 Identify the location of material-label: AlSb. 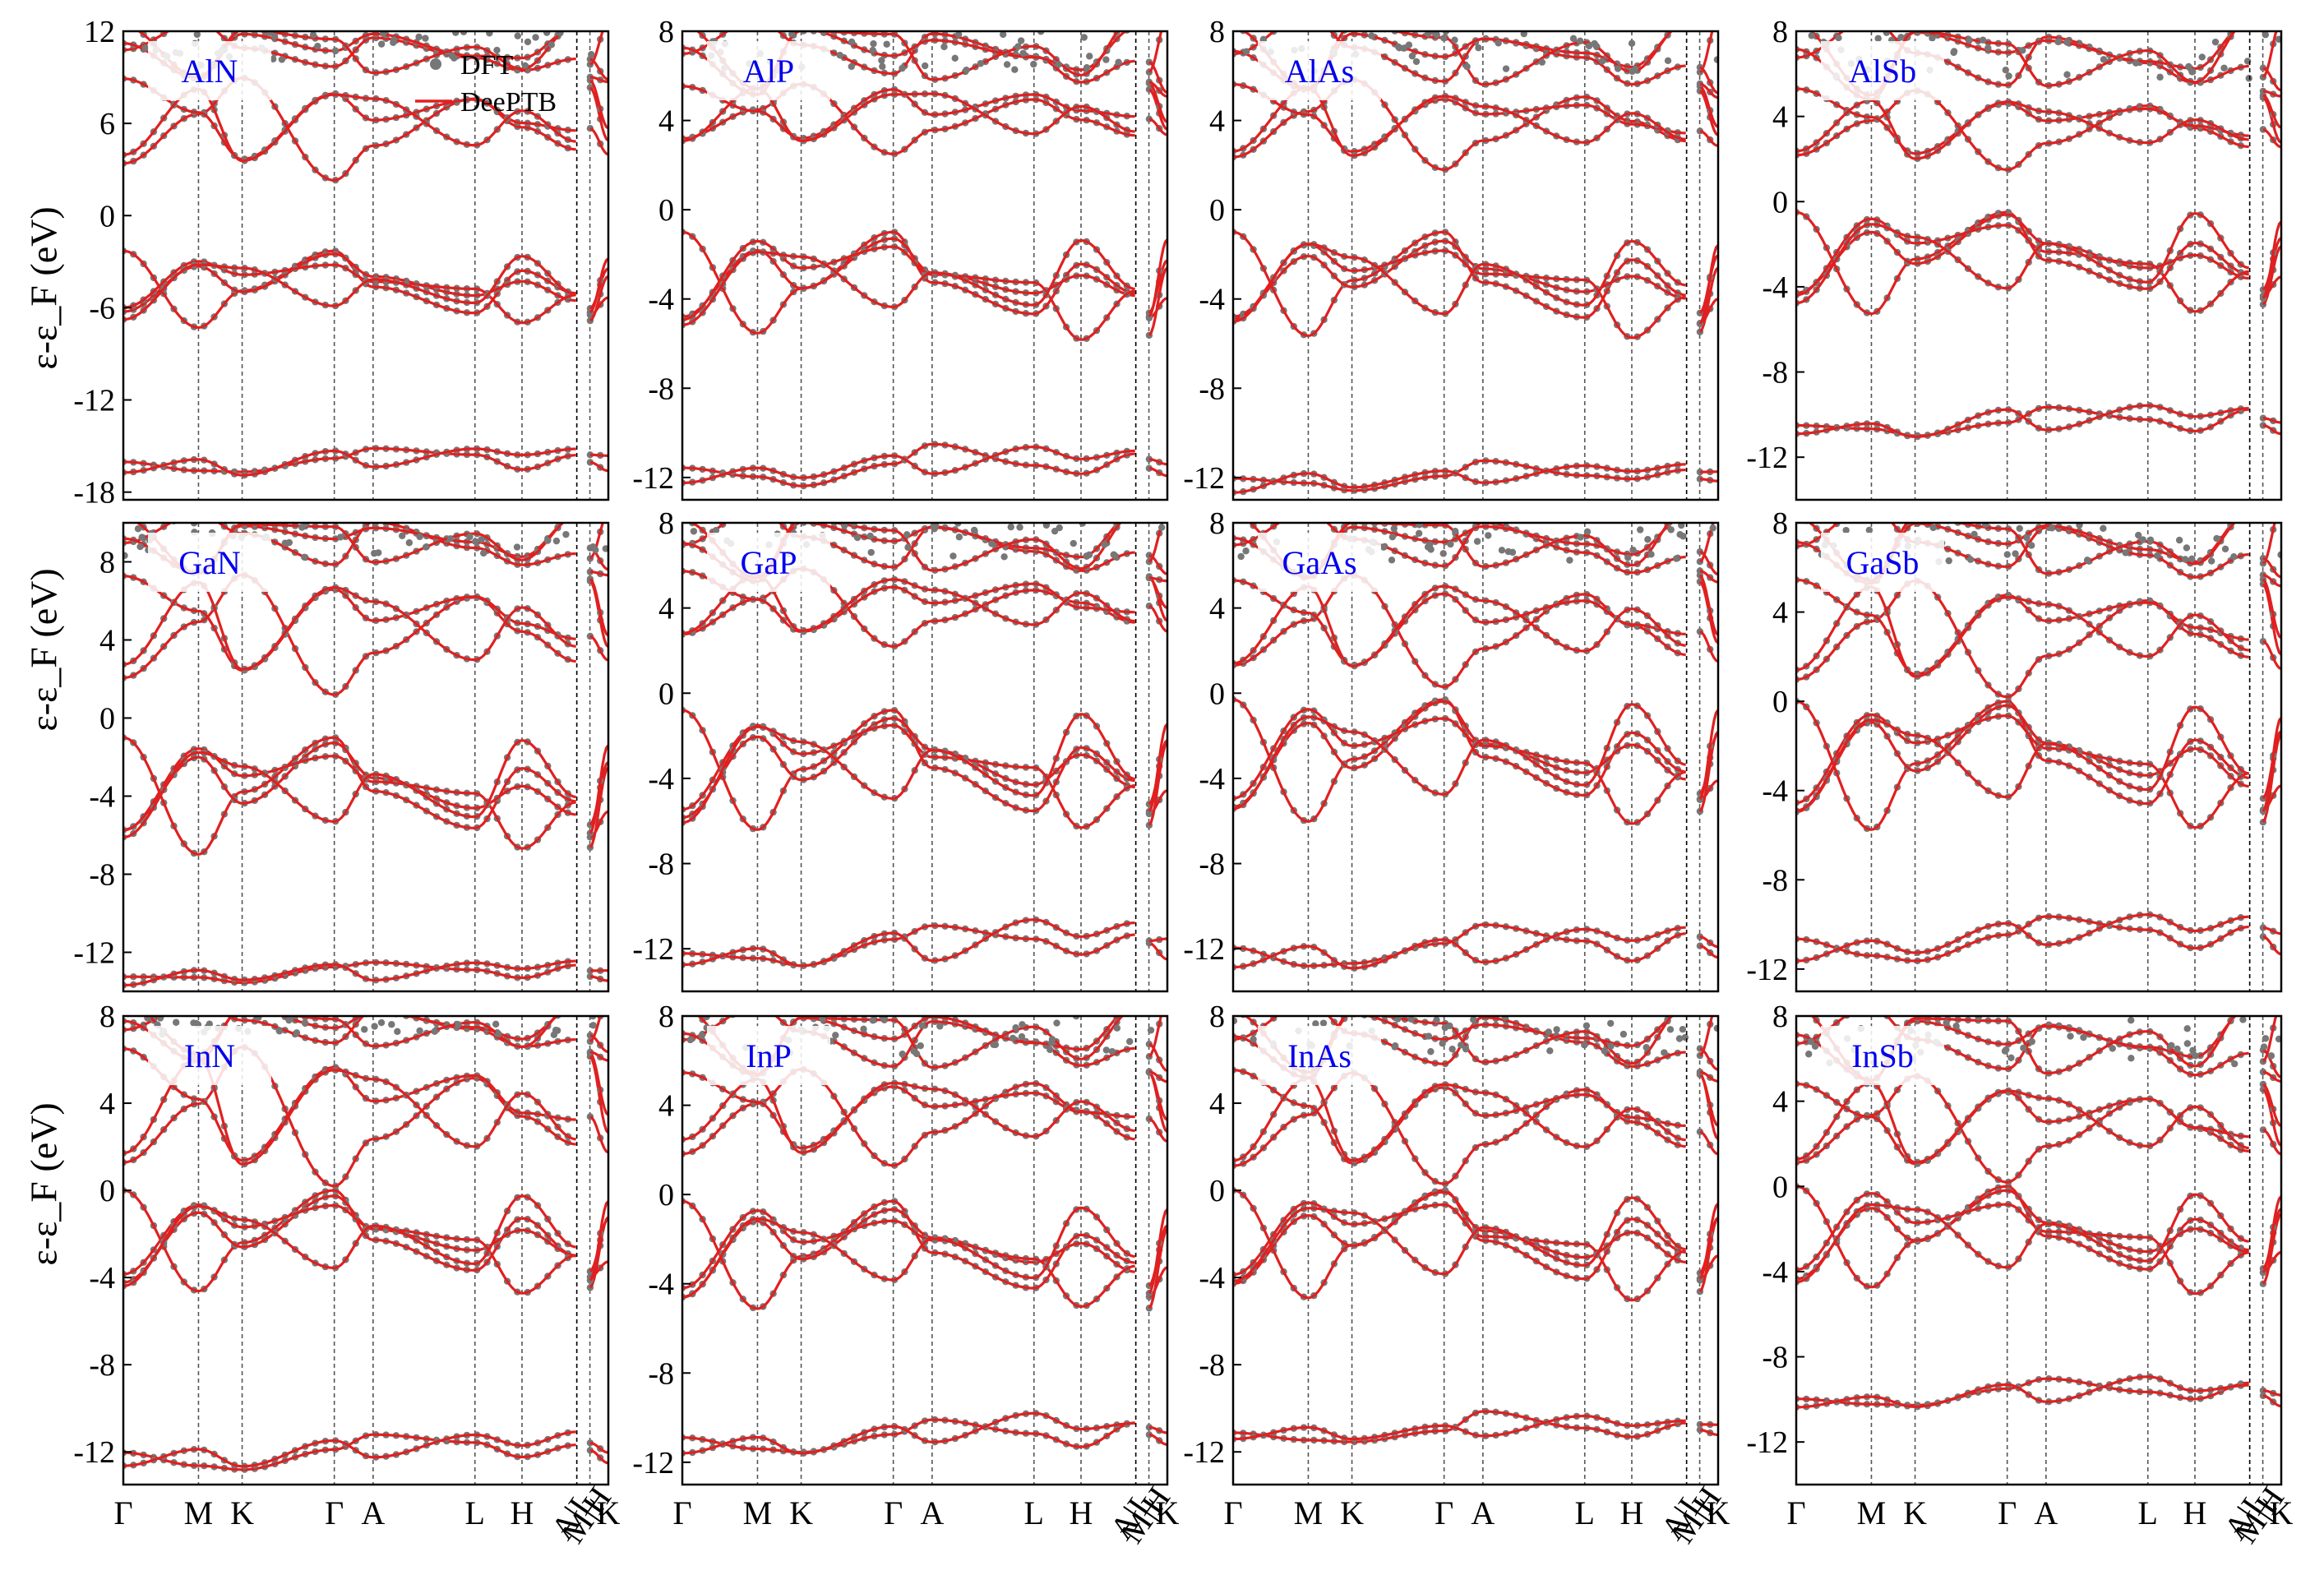
(1882, 71).